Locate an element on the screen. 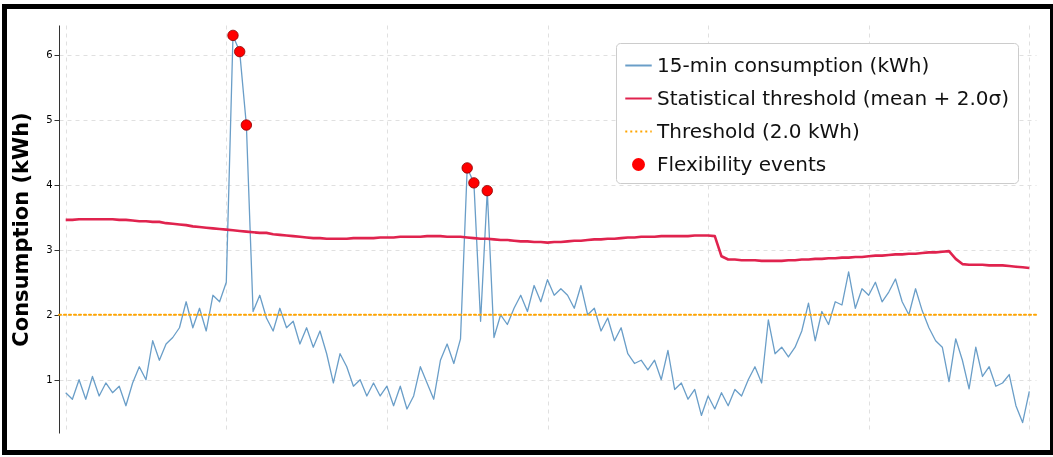  y-tick-label: 3 is located at coordinates (49, 250).